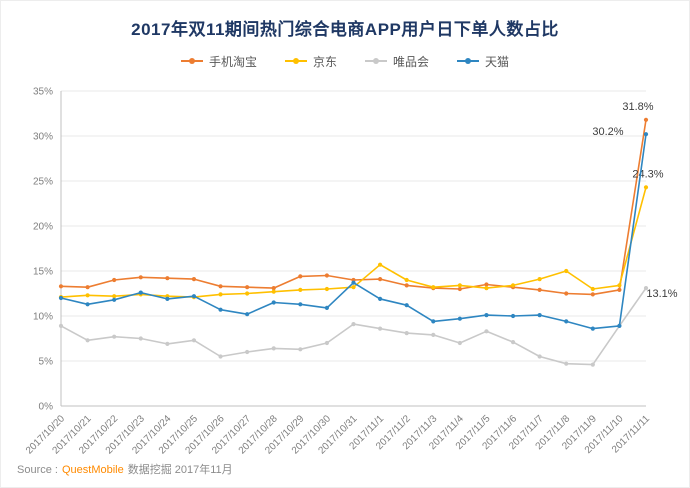  I want to click on y-tick-label: 25%, so click(43, 182).